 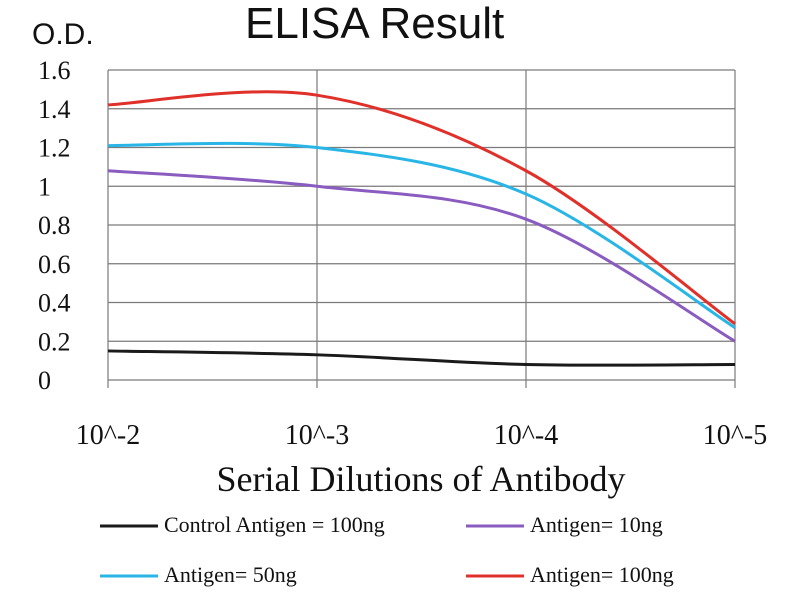 I want to click on y-axis-label: O.D., so click(x=63, y=34).